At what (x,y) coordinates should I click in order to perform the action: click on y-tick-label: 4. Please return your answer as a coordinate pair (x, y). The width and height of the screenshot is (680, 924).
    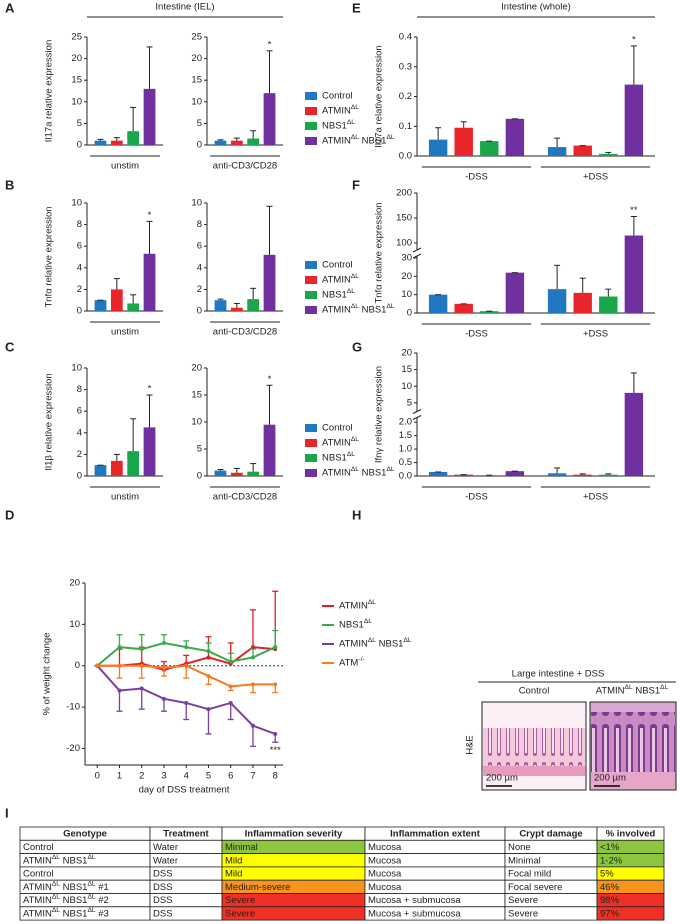
    Looking at the image, I should click on (79, 432).